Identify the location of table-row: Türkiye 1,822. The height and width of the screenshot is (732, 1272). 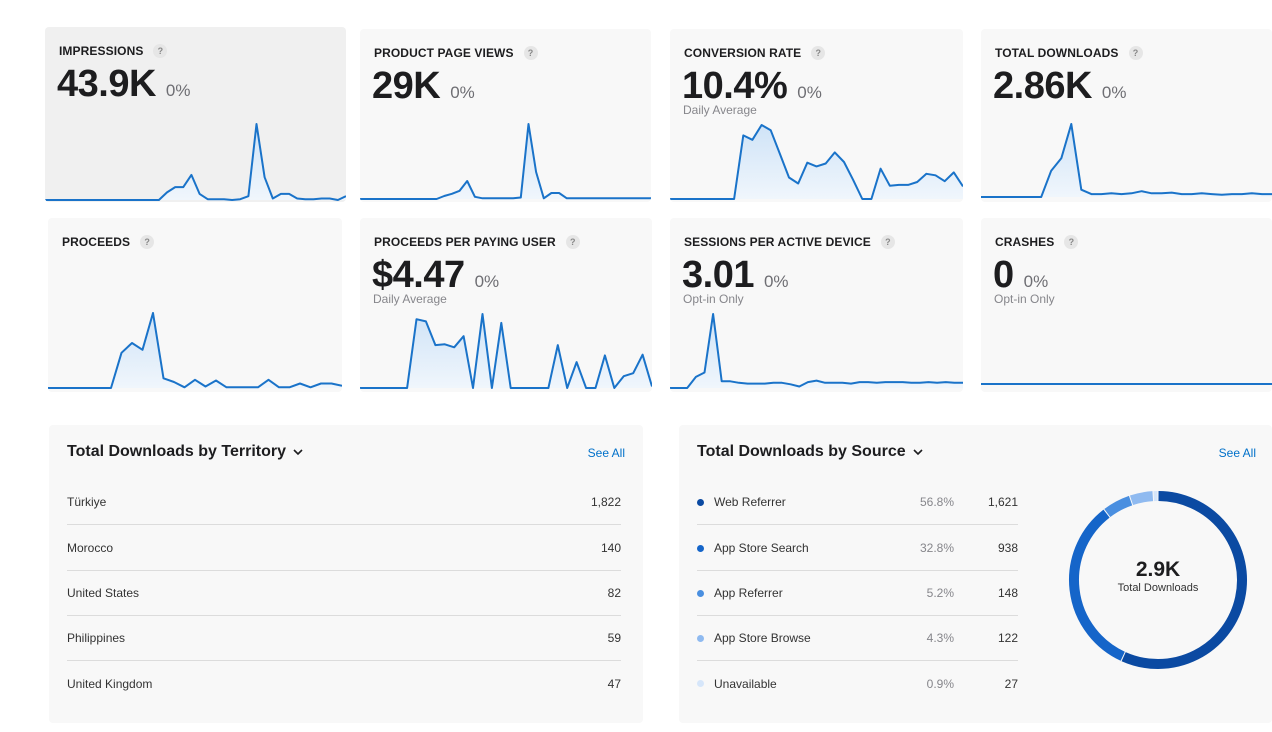
(344, 502).